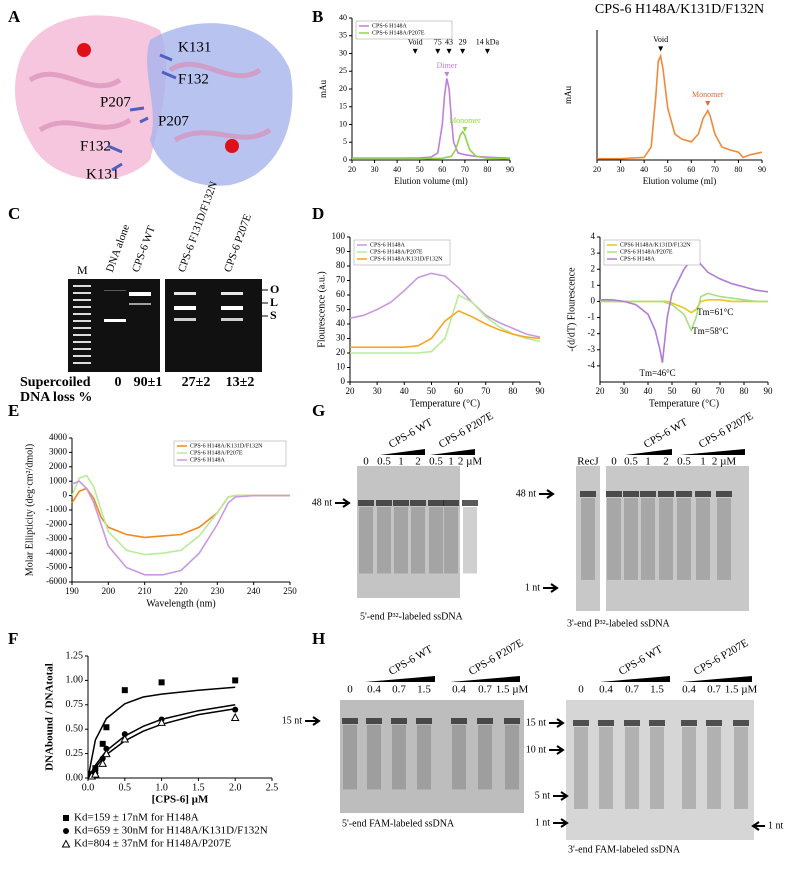 This screenshot has height=875, width=796. Describe the element at coordinates (339, 236) in the screenshot. I see `y-tick-label: 100` at that location.